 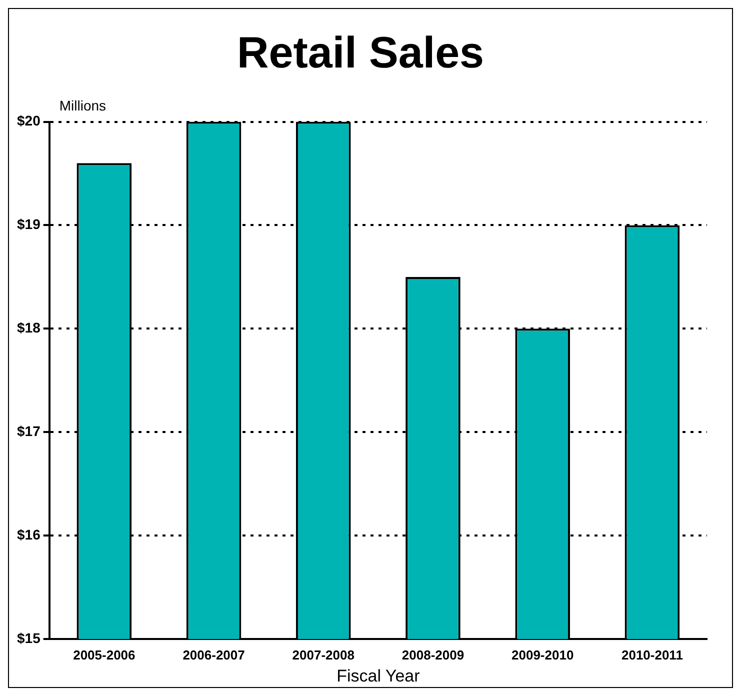 I want to click on y-tick-label: $15, so click(x=29, y=638).